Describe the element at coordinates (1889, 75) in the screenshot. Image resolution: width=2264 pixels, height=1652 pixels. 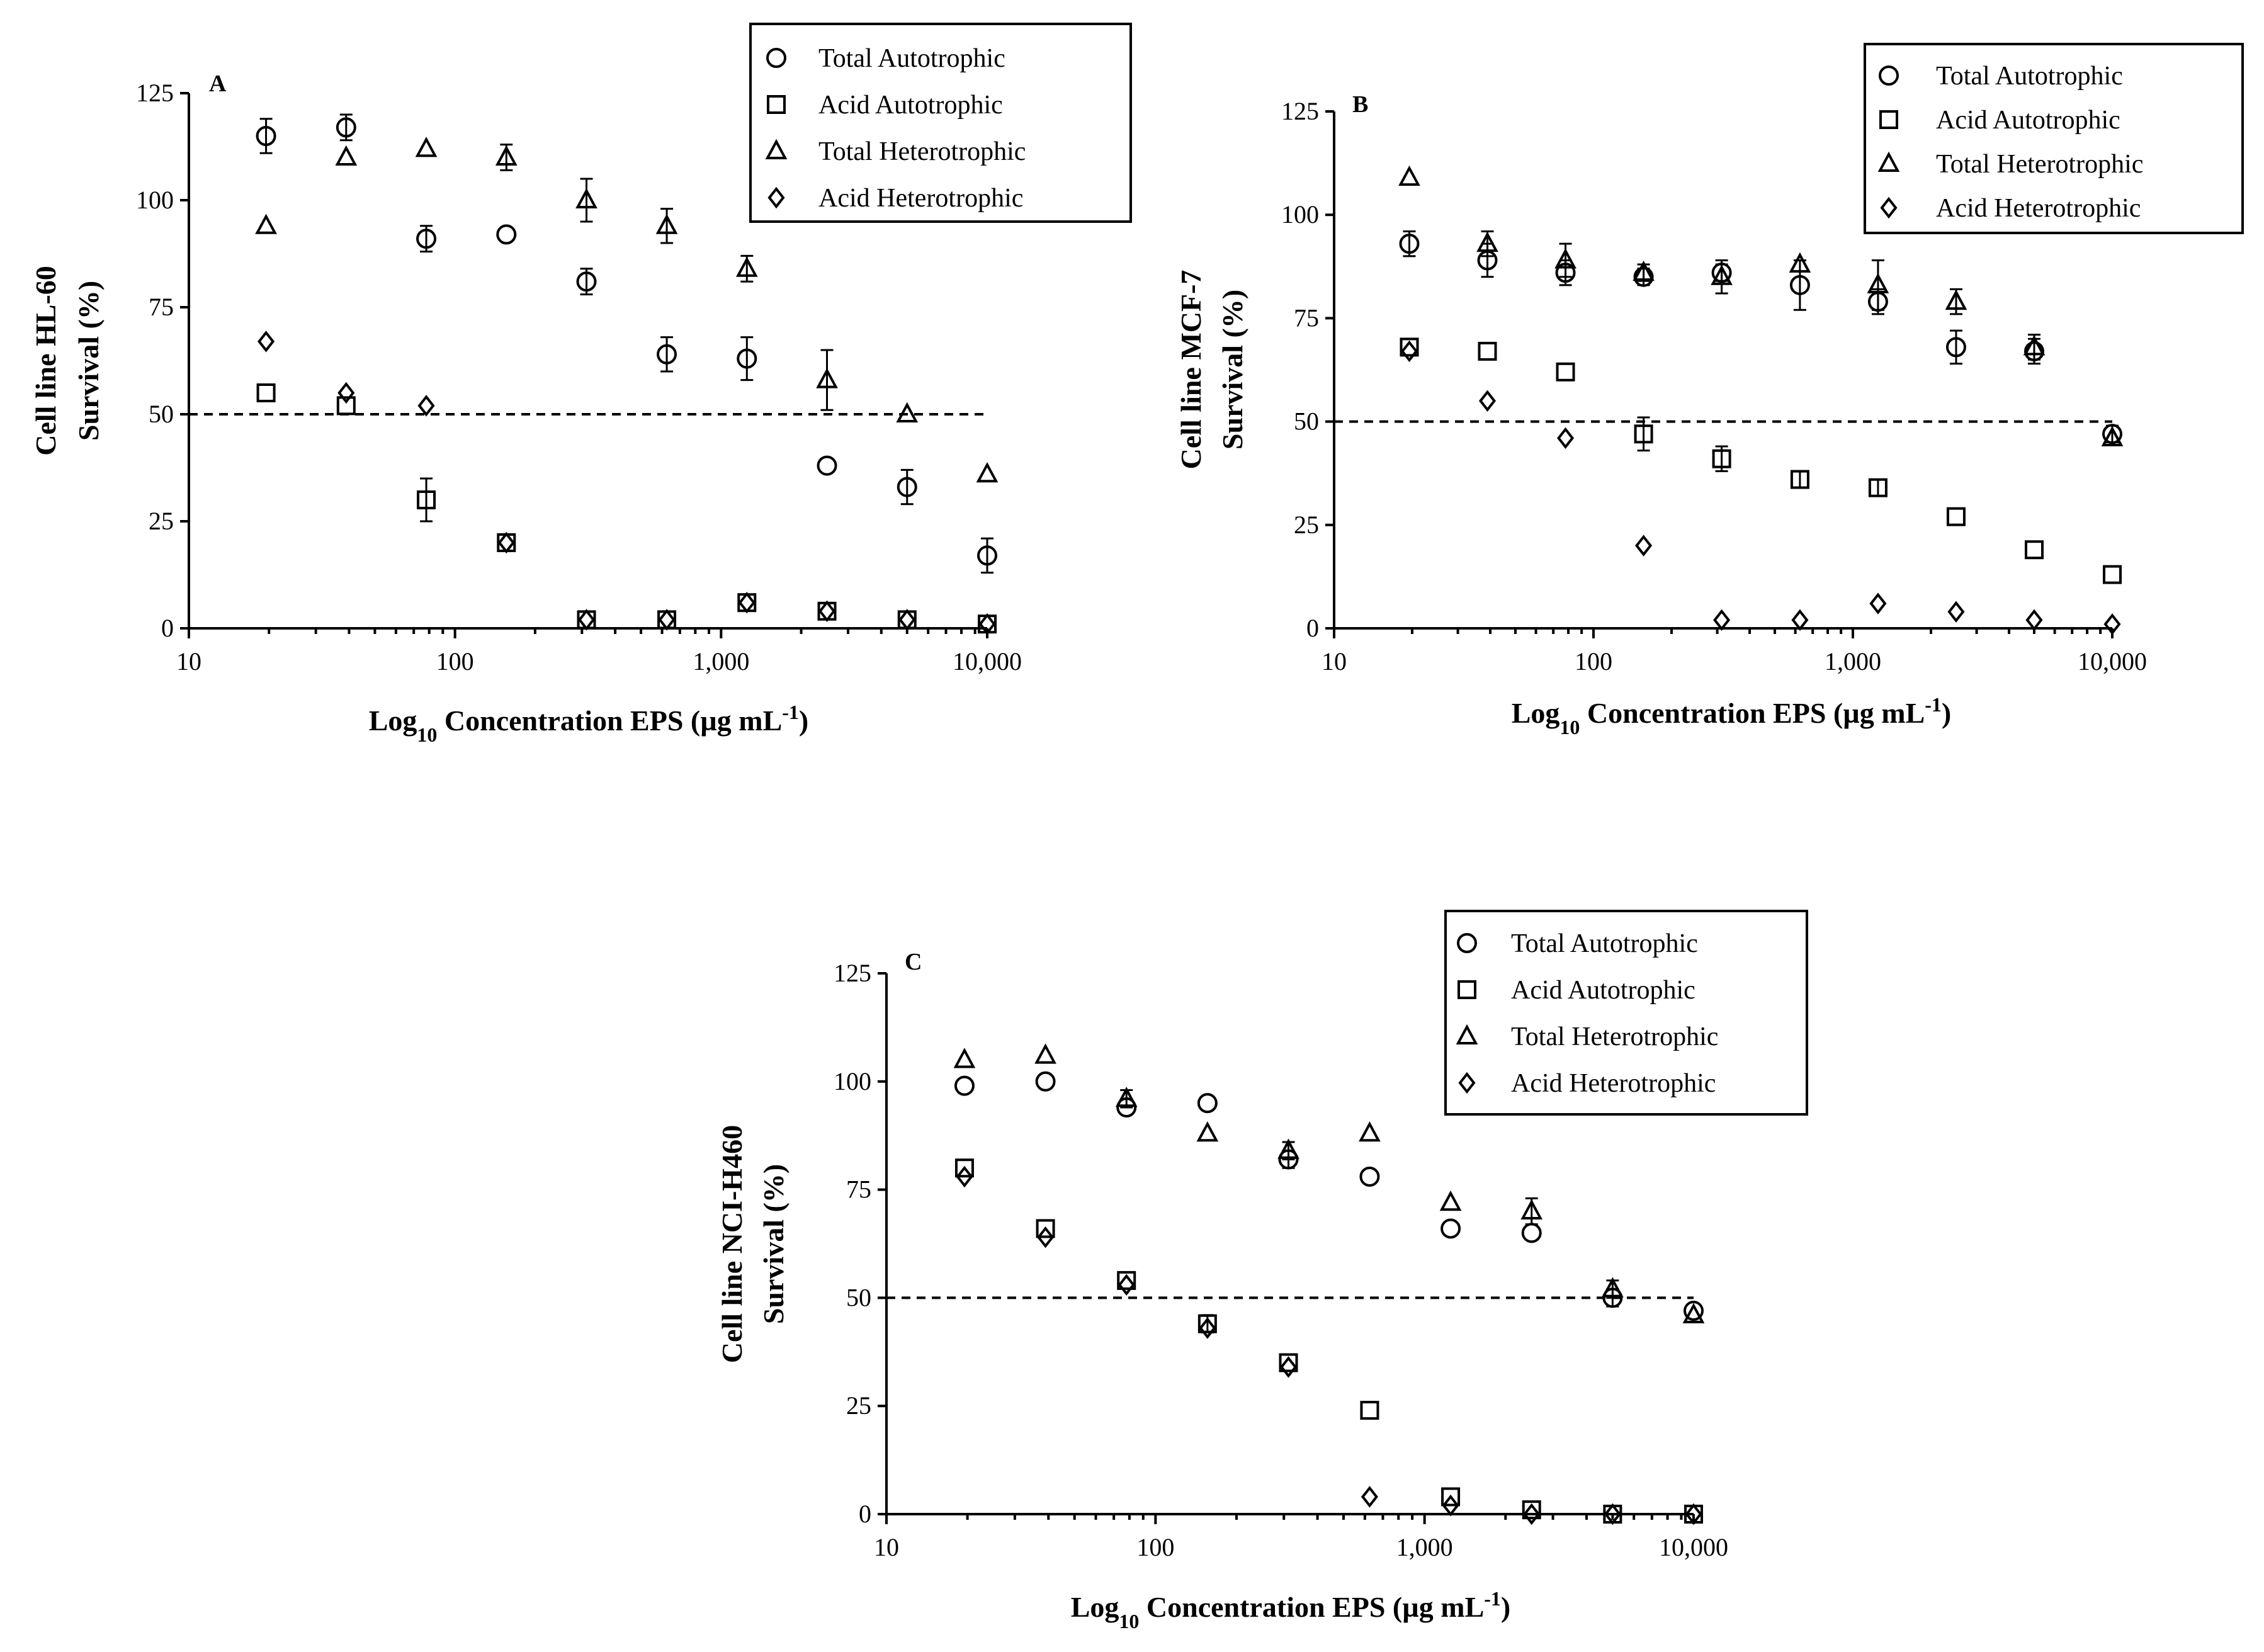
I see `legend-marker-circle` at that location.